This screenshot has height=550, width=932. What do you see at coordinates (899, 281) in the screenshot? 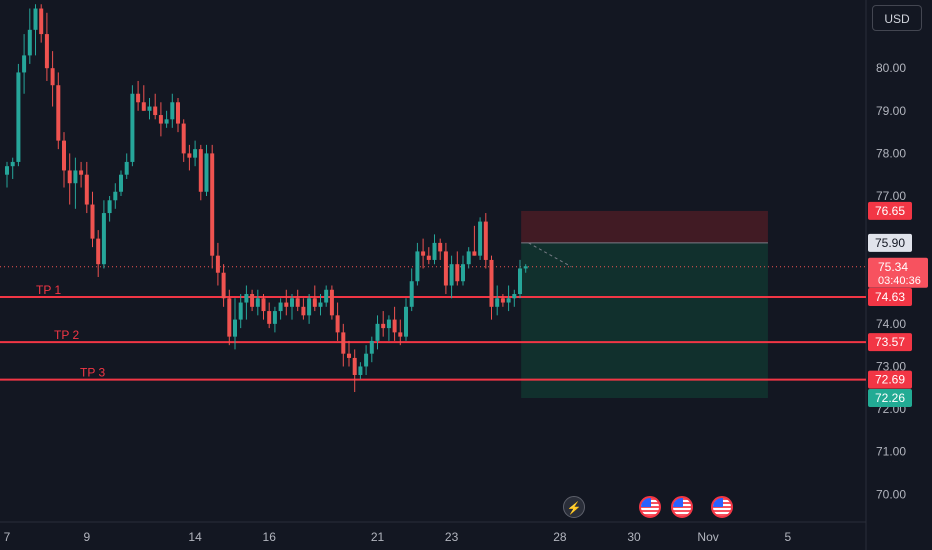
I see `bar-countdown: 03:40:36` at bounding box center [899, 281].